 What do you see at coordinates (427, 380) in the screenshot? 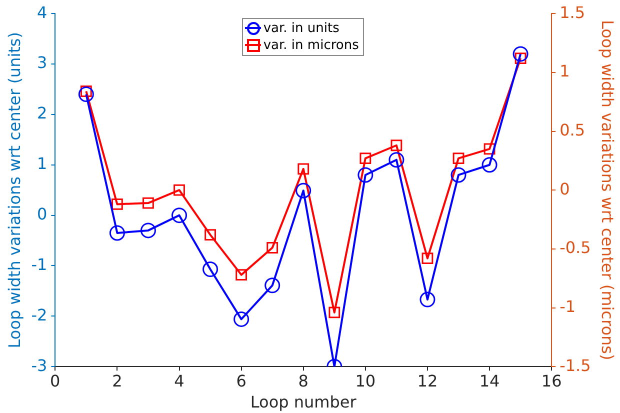
I see `x-tick-label: 12` at bounding box center [427, 380].